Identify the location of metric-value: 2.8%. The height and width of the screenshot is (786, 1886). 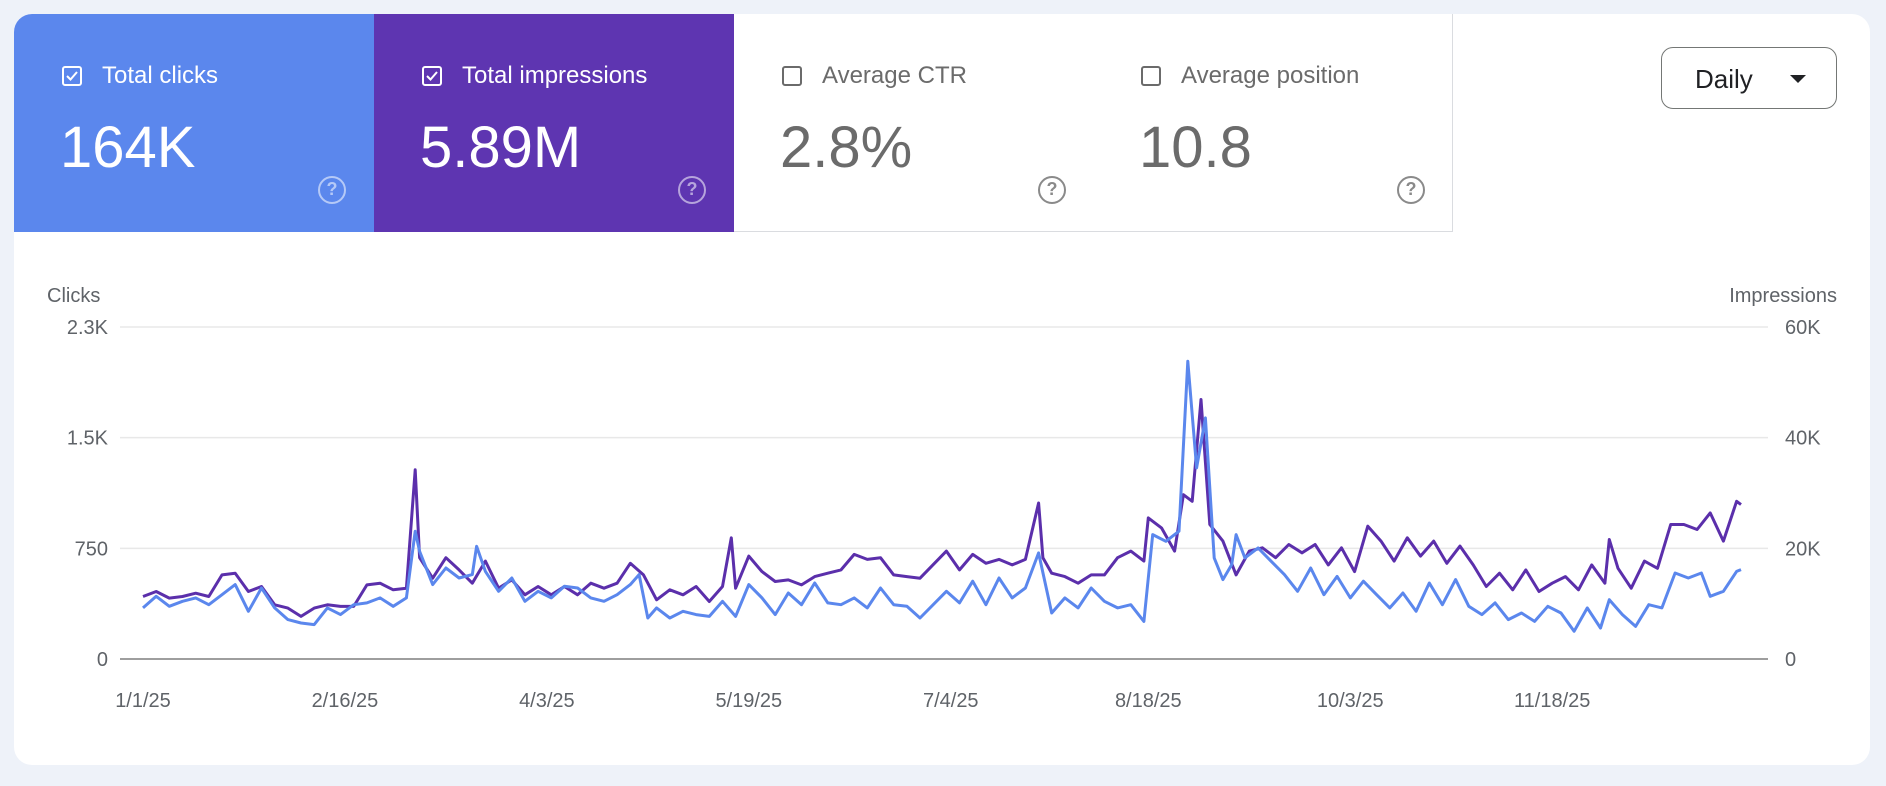
(846, 147).